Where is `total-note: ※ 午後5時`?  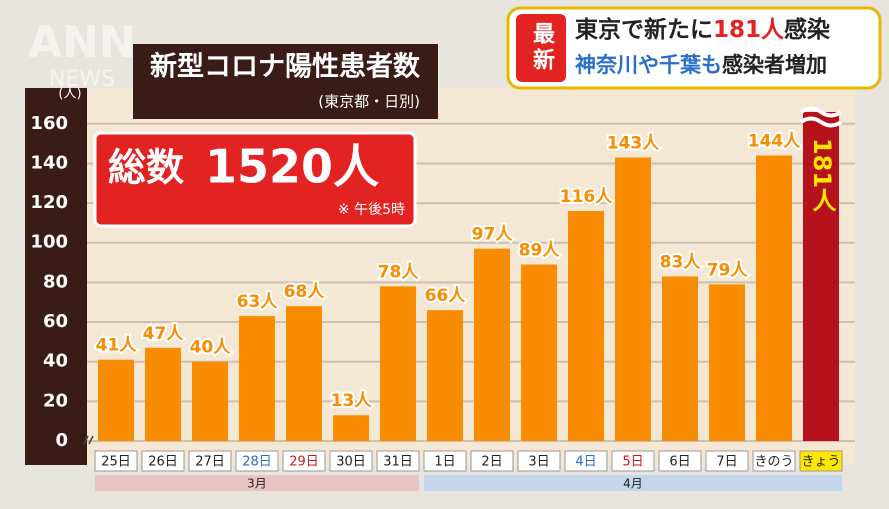 total-note: ※ 午後5時 is located at coordinates (371, 210).